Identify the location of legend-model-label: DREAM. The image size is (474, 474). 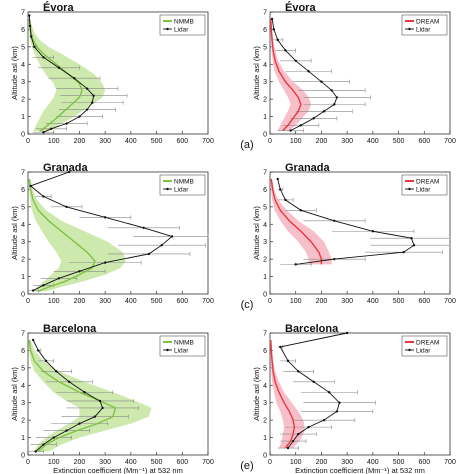
(427, 182).